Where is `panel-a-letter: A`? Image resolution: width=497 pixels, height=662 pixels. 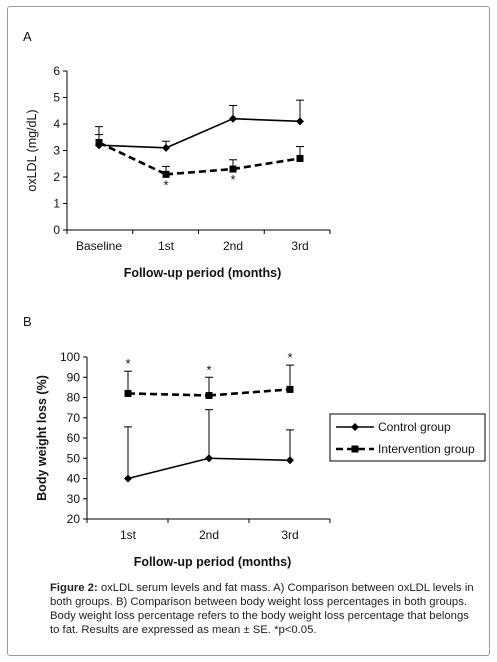
panel-a-letter: A is located at coordinates (27, 36).